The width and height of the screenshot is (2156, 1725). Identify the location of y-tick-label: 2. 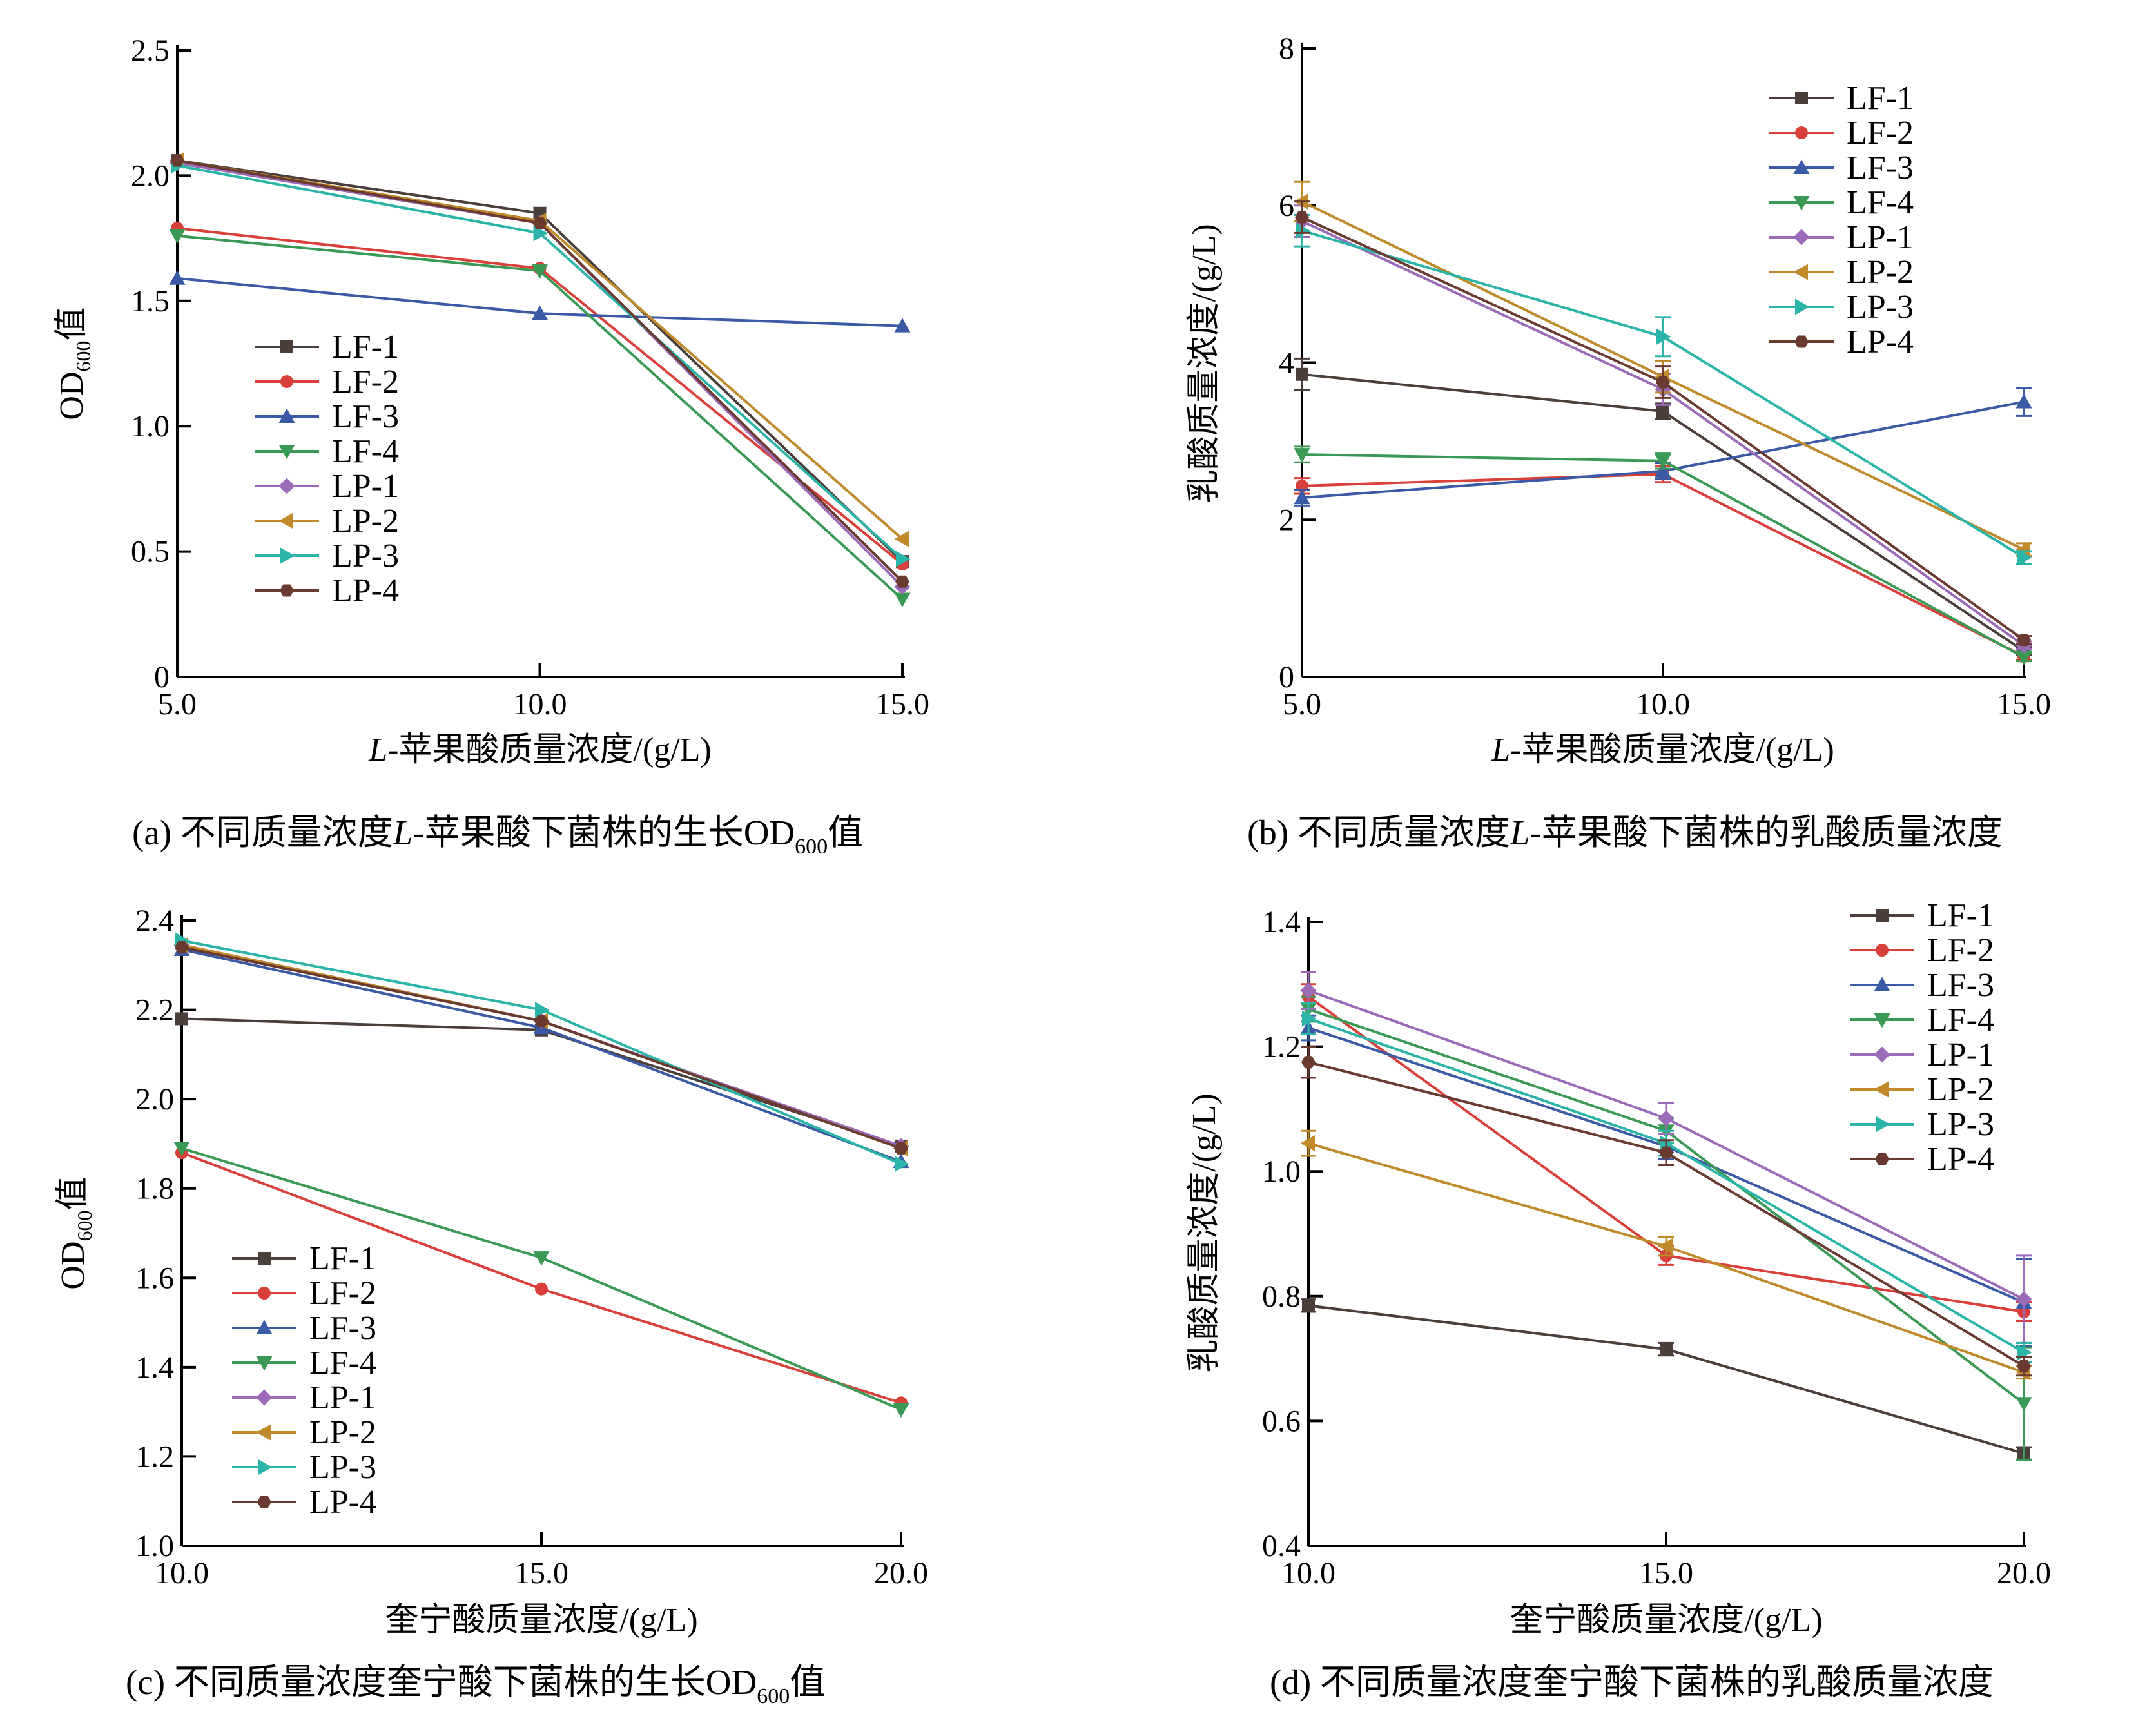
(1286, 520).